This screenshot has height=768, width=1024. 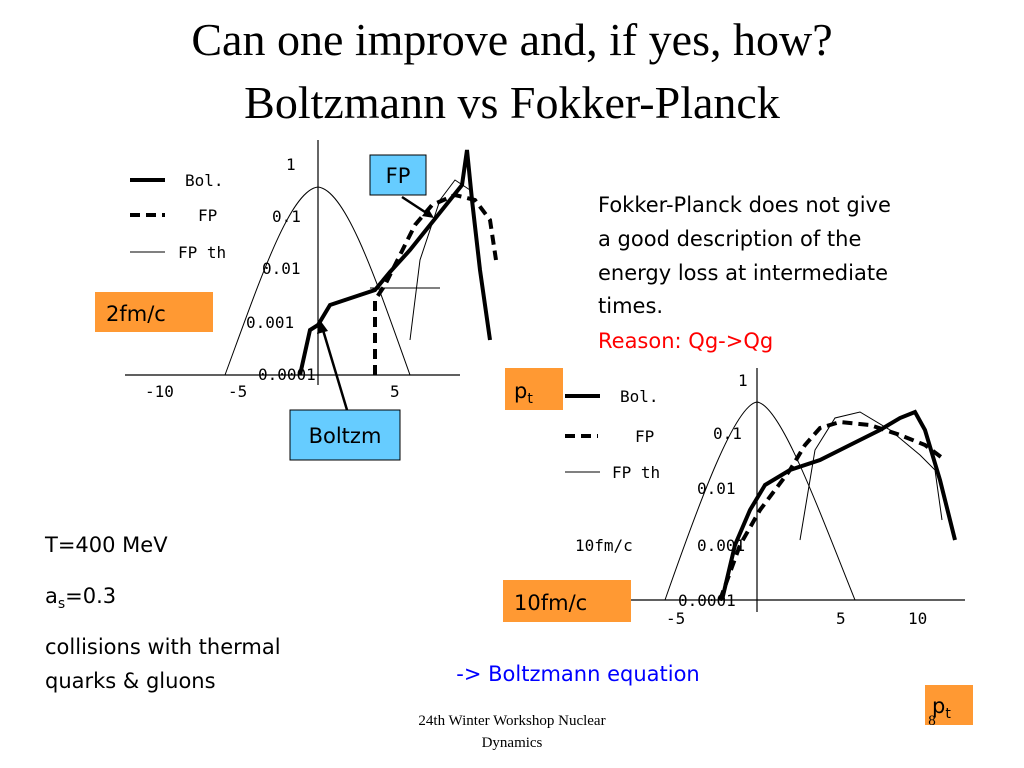 What do you see at coordinates (760, 501) in the screenshot?
I see `curve-fp-th` at bounding box center [760, 501].